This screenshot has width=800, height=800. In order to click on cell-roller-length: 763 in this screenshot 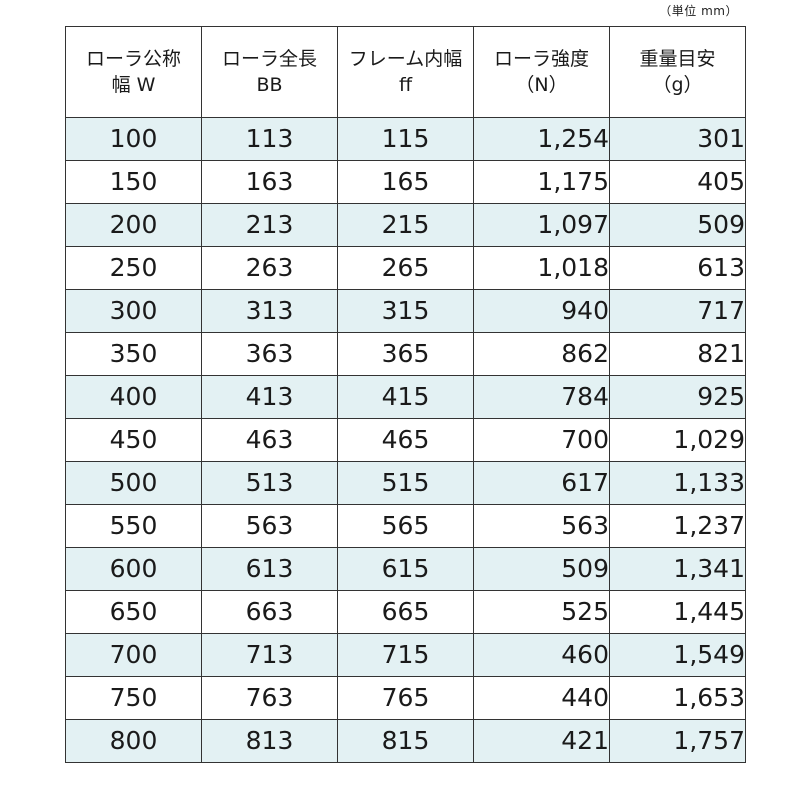, I will do `click(269, 698)`.